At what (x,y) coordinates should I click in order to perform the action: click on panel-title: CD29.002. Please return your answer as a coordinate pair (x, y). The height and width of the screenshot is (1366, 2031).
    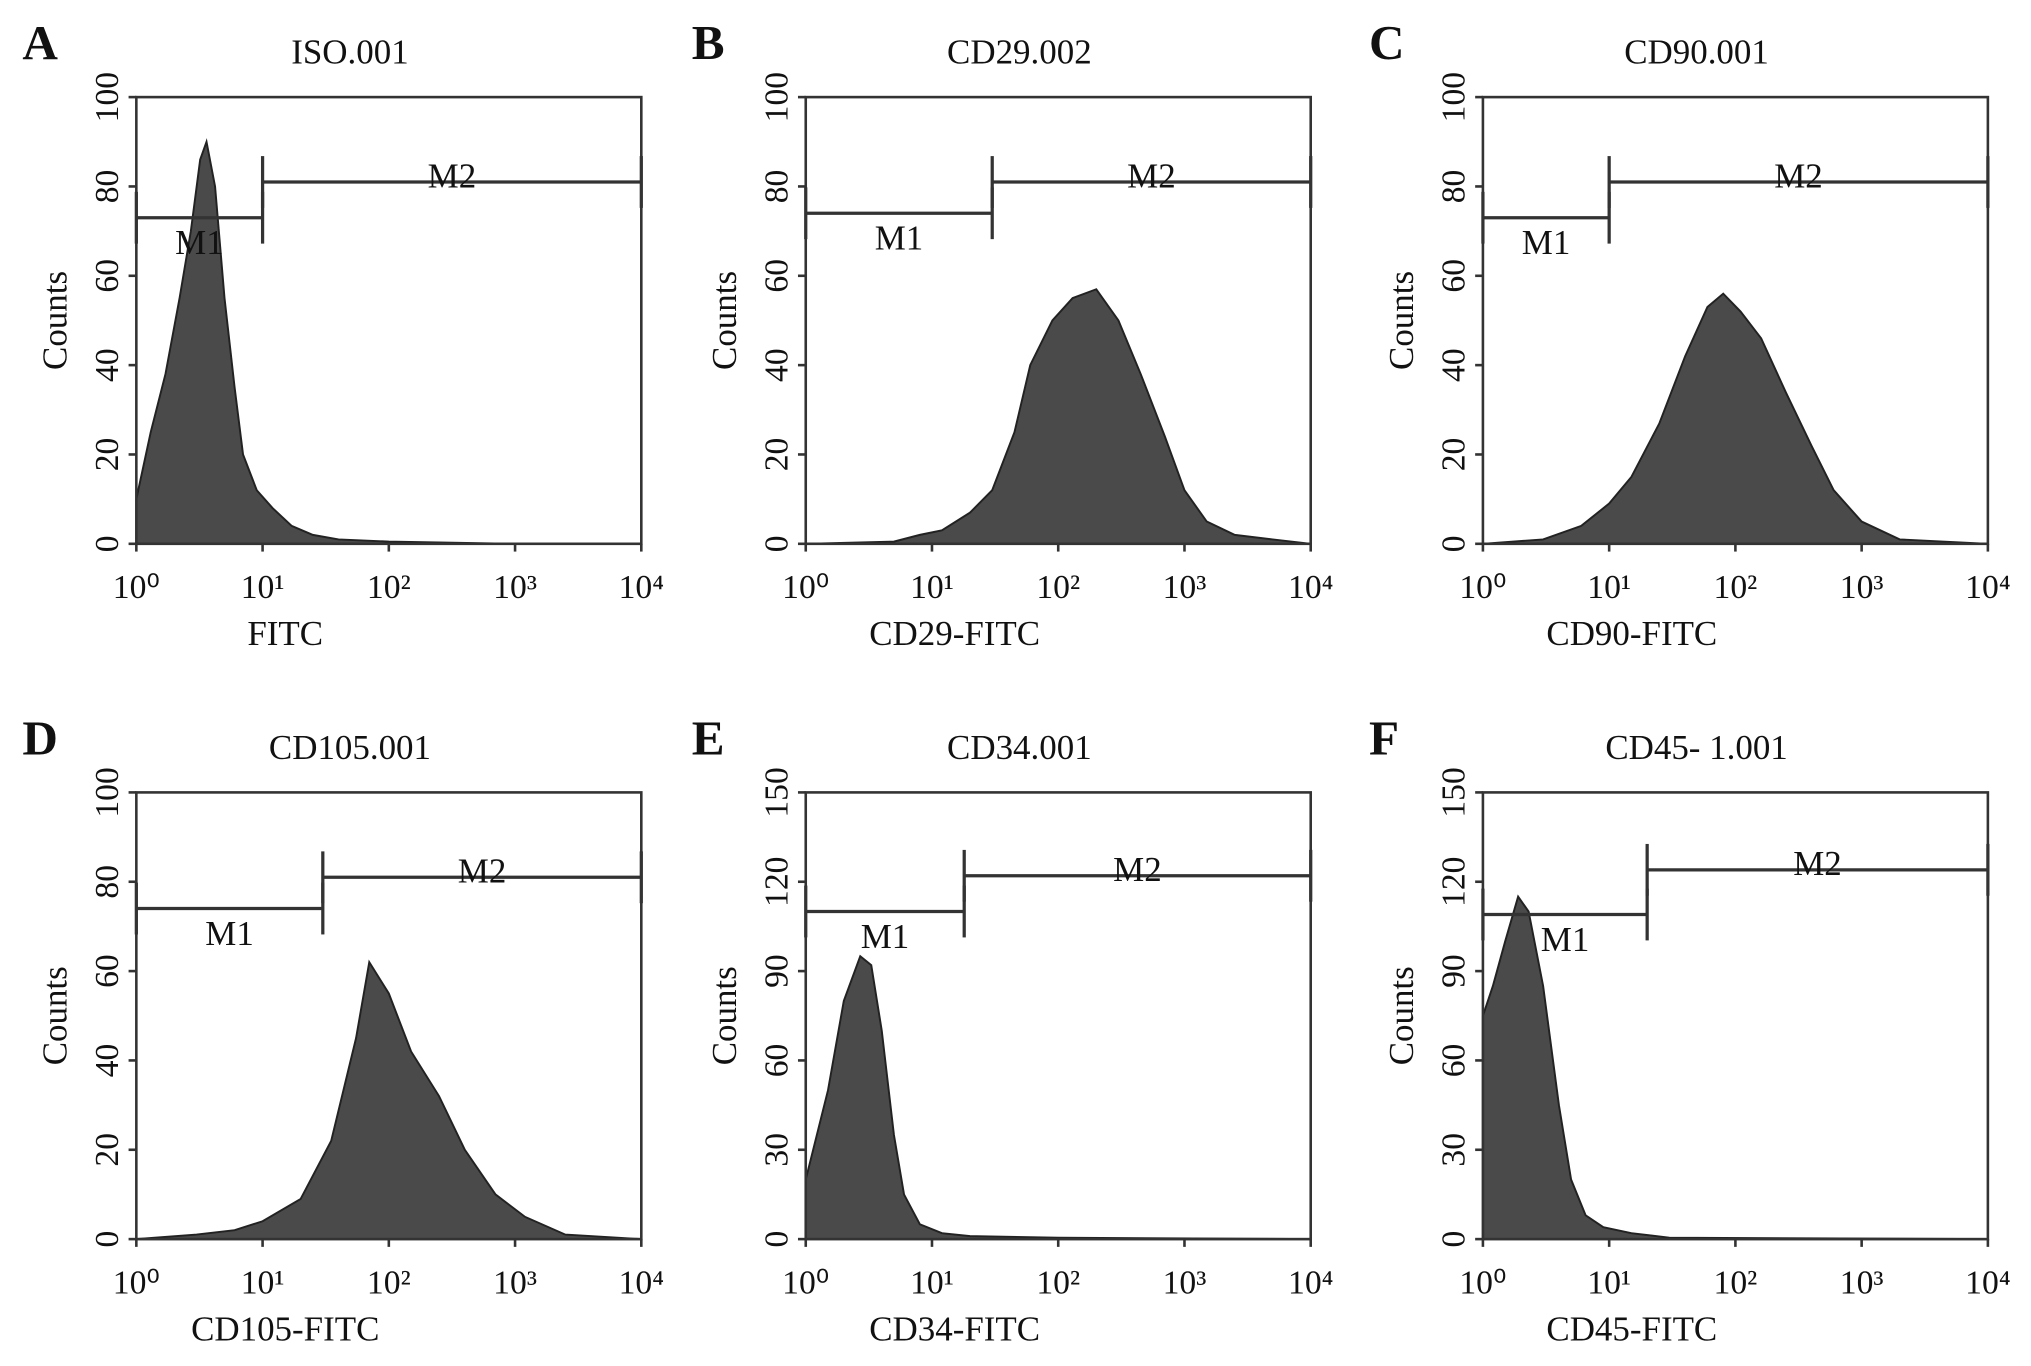
    Looking at the image, I should click on (1019, 52).